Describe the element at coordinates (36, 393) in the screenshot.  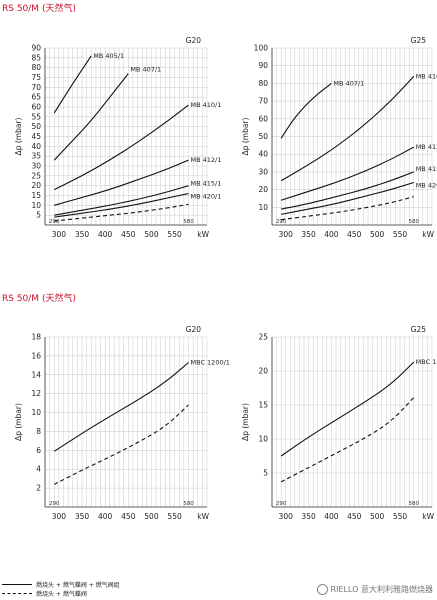
I see `y-tick-label: 12` at that location.